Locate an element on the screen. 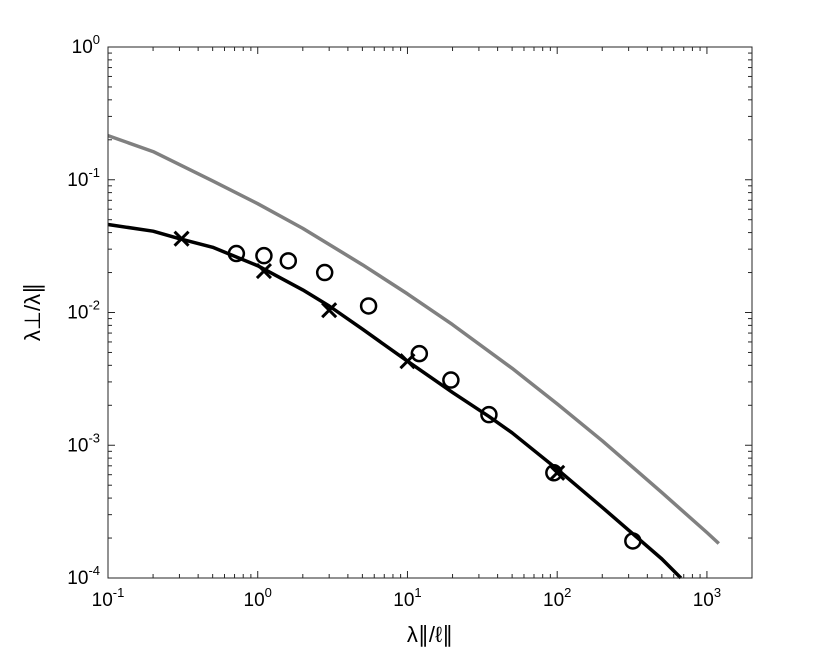 The height and width of the screenshot is (659, 830). y-axis-label: λ⊥/λ∥ is located at coordinates (32, 312).